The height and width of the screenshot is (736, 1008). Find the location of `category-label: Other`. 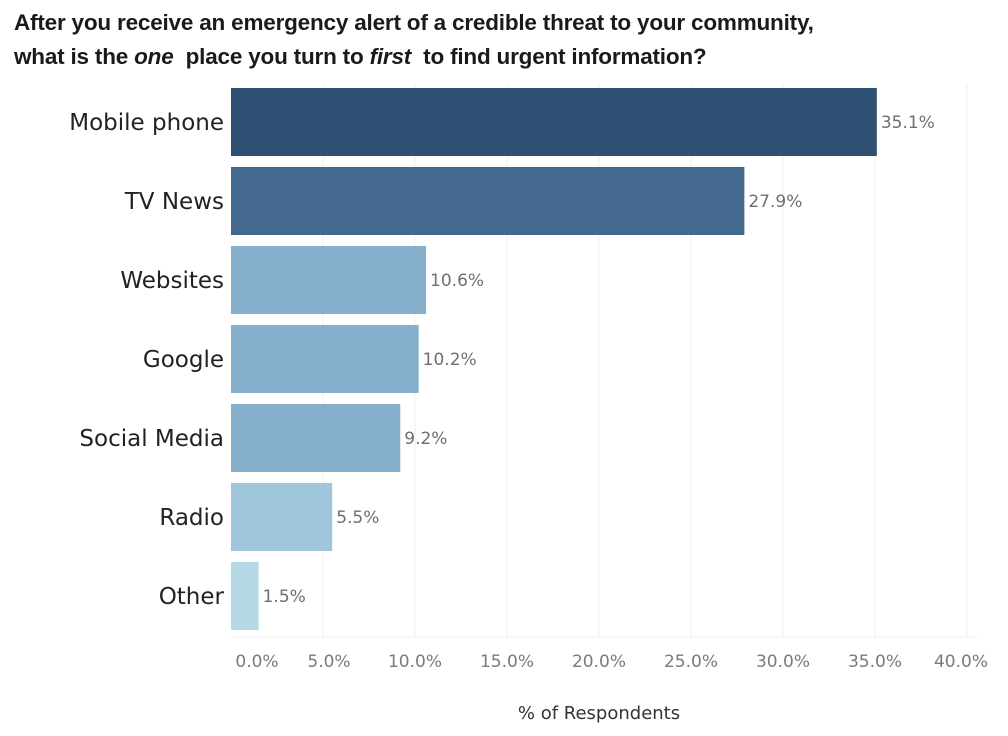

category-label: Other is located at coordinates (192, 597).